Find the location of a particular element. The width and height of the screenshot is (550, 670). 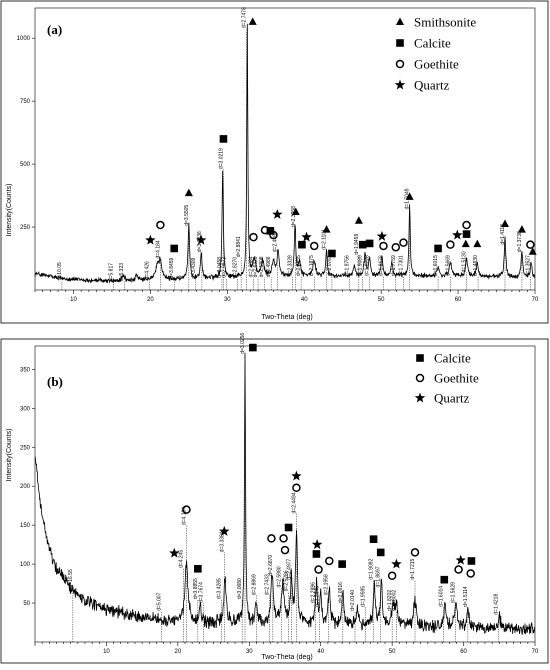

legend-label: Quartz is located at coordinates (452, 398).